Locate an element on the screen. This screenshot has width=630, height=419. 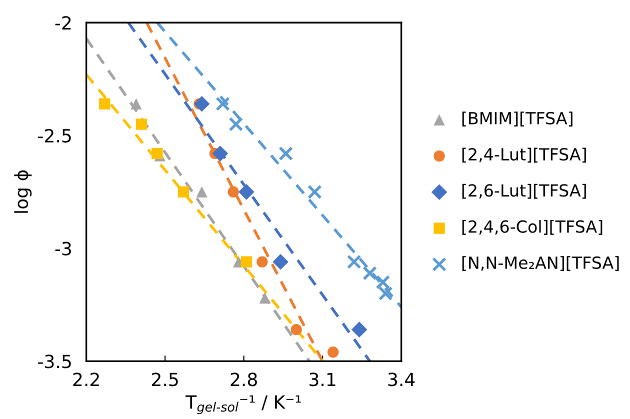
x-tick-label: 2.8 is located at coordinates (243, 379).